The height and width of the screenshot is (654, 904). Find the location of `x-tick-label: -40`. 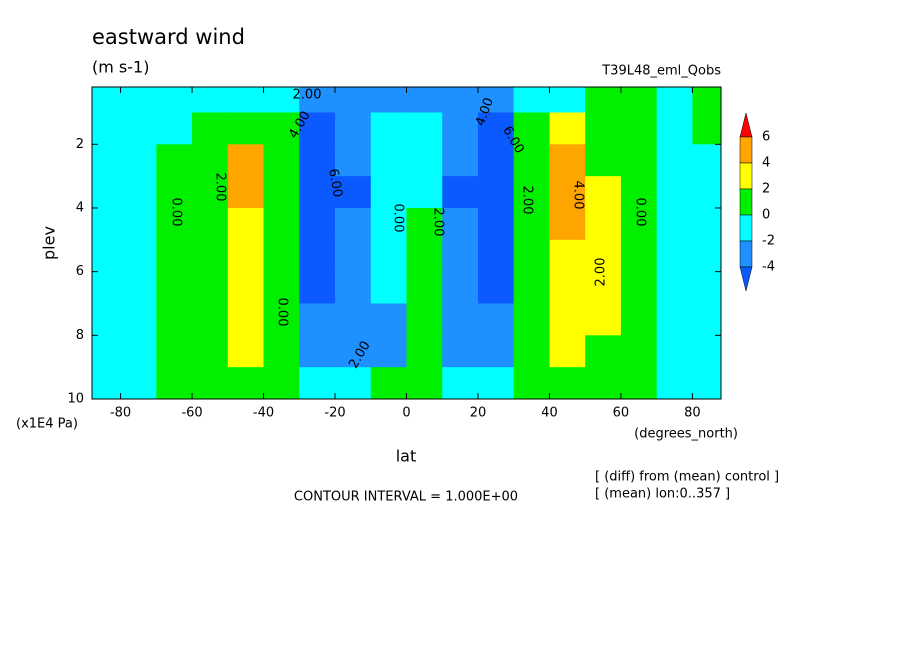

x-tick-label: -40 is located at coordinates (263, 413).